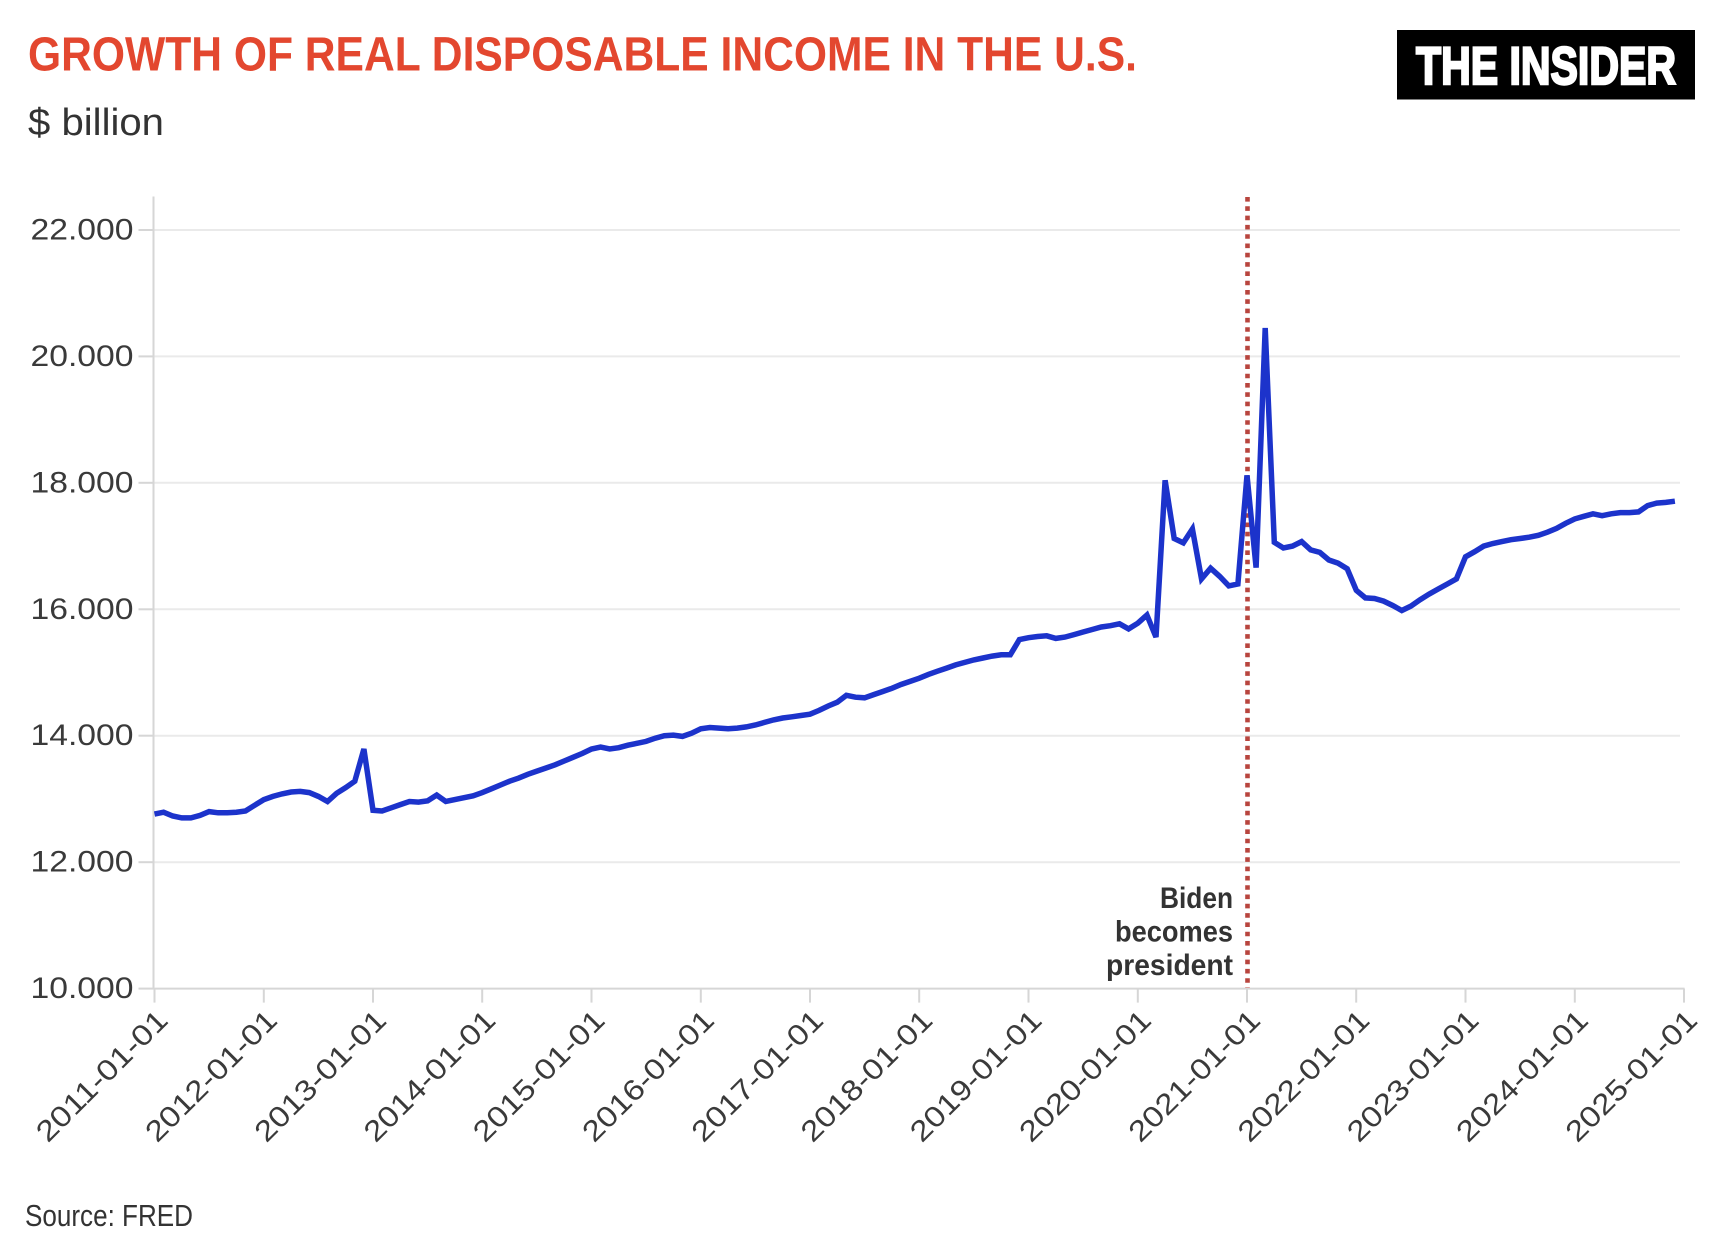 This screenshot has width=1732, height=1259. Describe the element at coordinates (82, 356) in the screenshot. I see `svg-text: 20.000` at that location.